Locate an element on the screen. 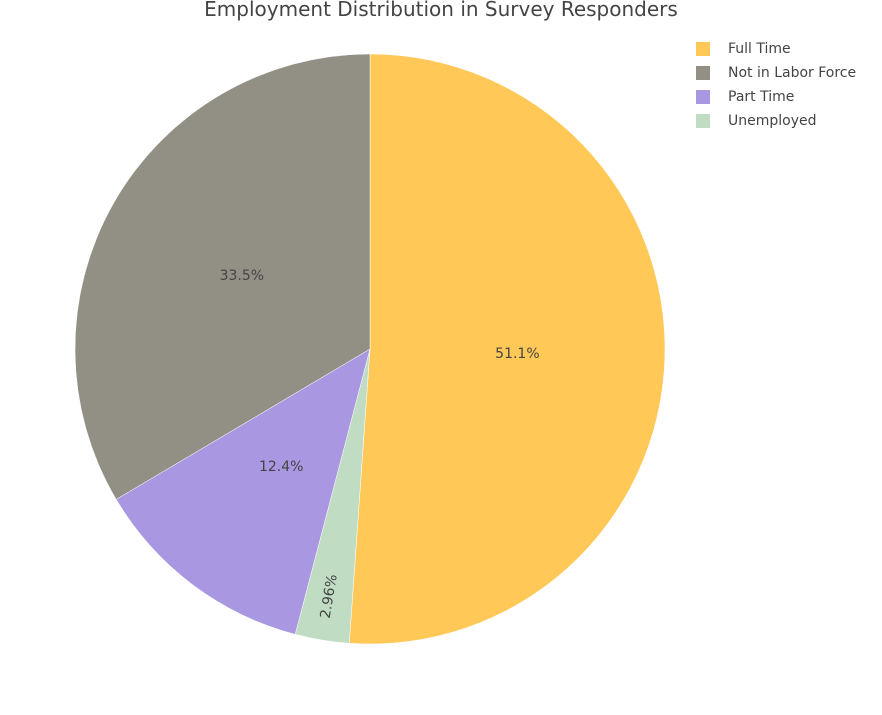 This screenshot has width=882, height=715. legend-item-part-time: Part Time is located at coordinates (745, 97).